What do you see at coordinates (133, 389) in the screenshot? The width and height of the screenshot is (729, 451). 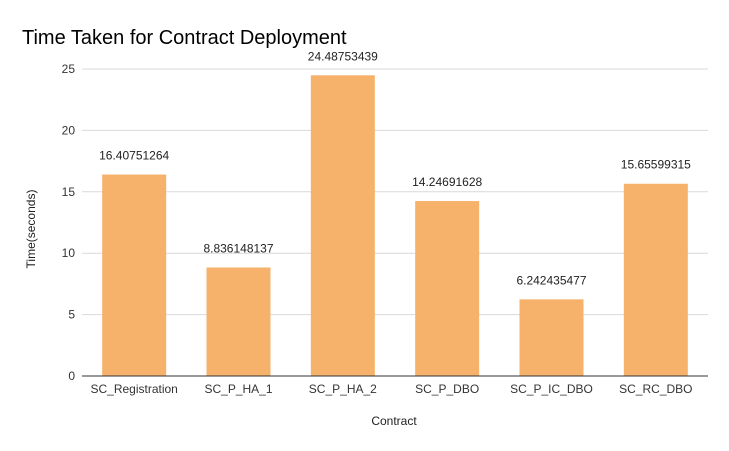 I see `x-tick-label: SC_Registration` at bounding box center [133, 389].